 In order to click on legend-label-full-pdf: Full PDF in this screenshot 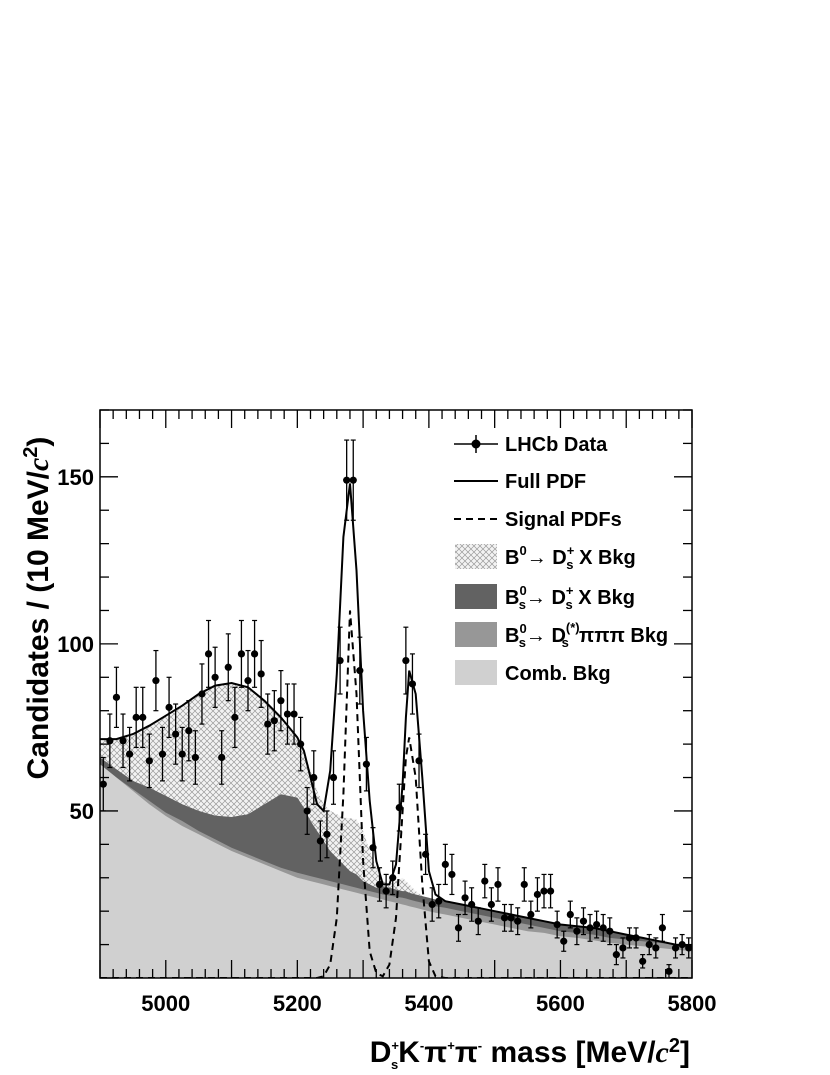, I will do `click(545, 482)`.